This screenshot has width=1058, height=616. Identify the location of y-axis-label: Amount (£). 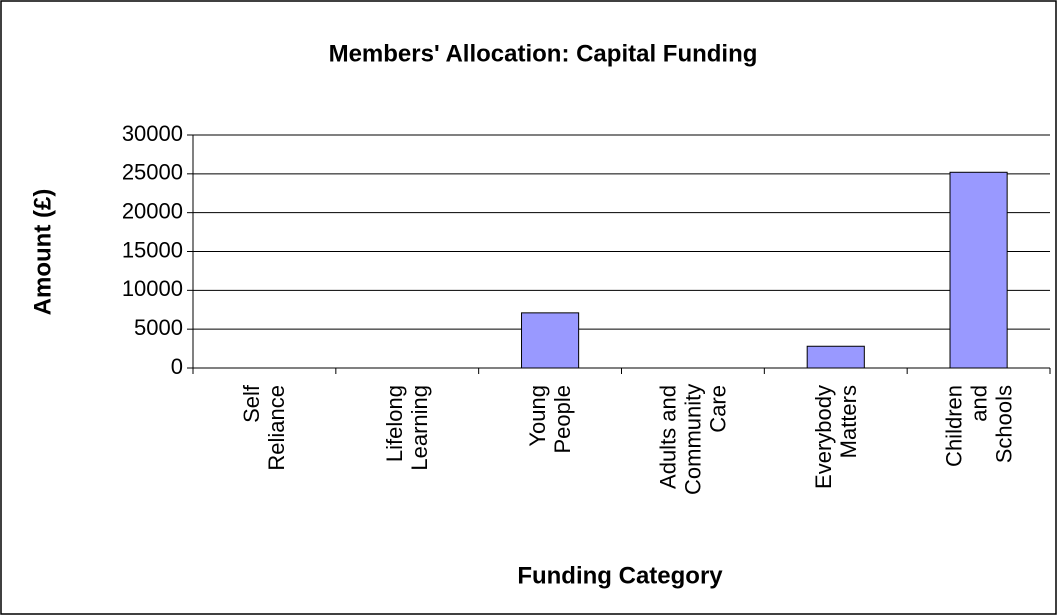
(42, 252).